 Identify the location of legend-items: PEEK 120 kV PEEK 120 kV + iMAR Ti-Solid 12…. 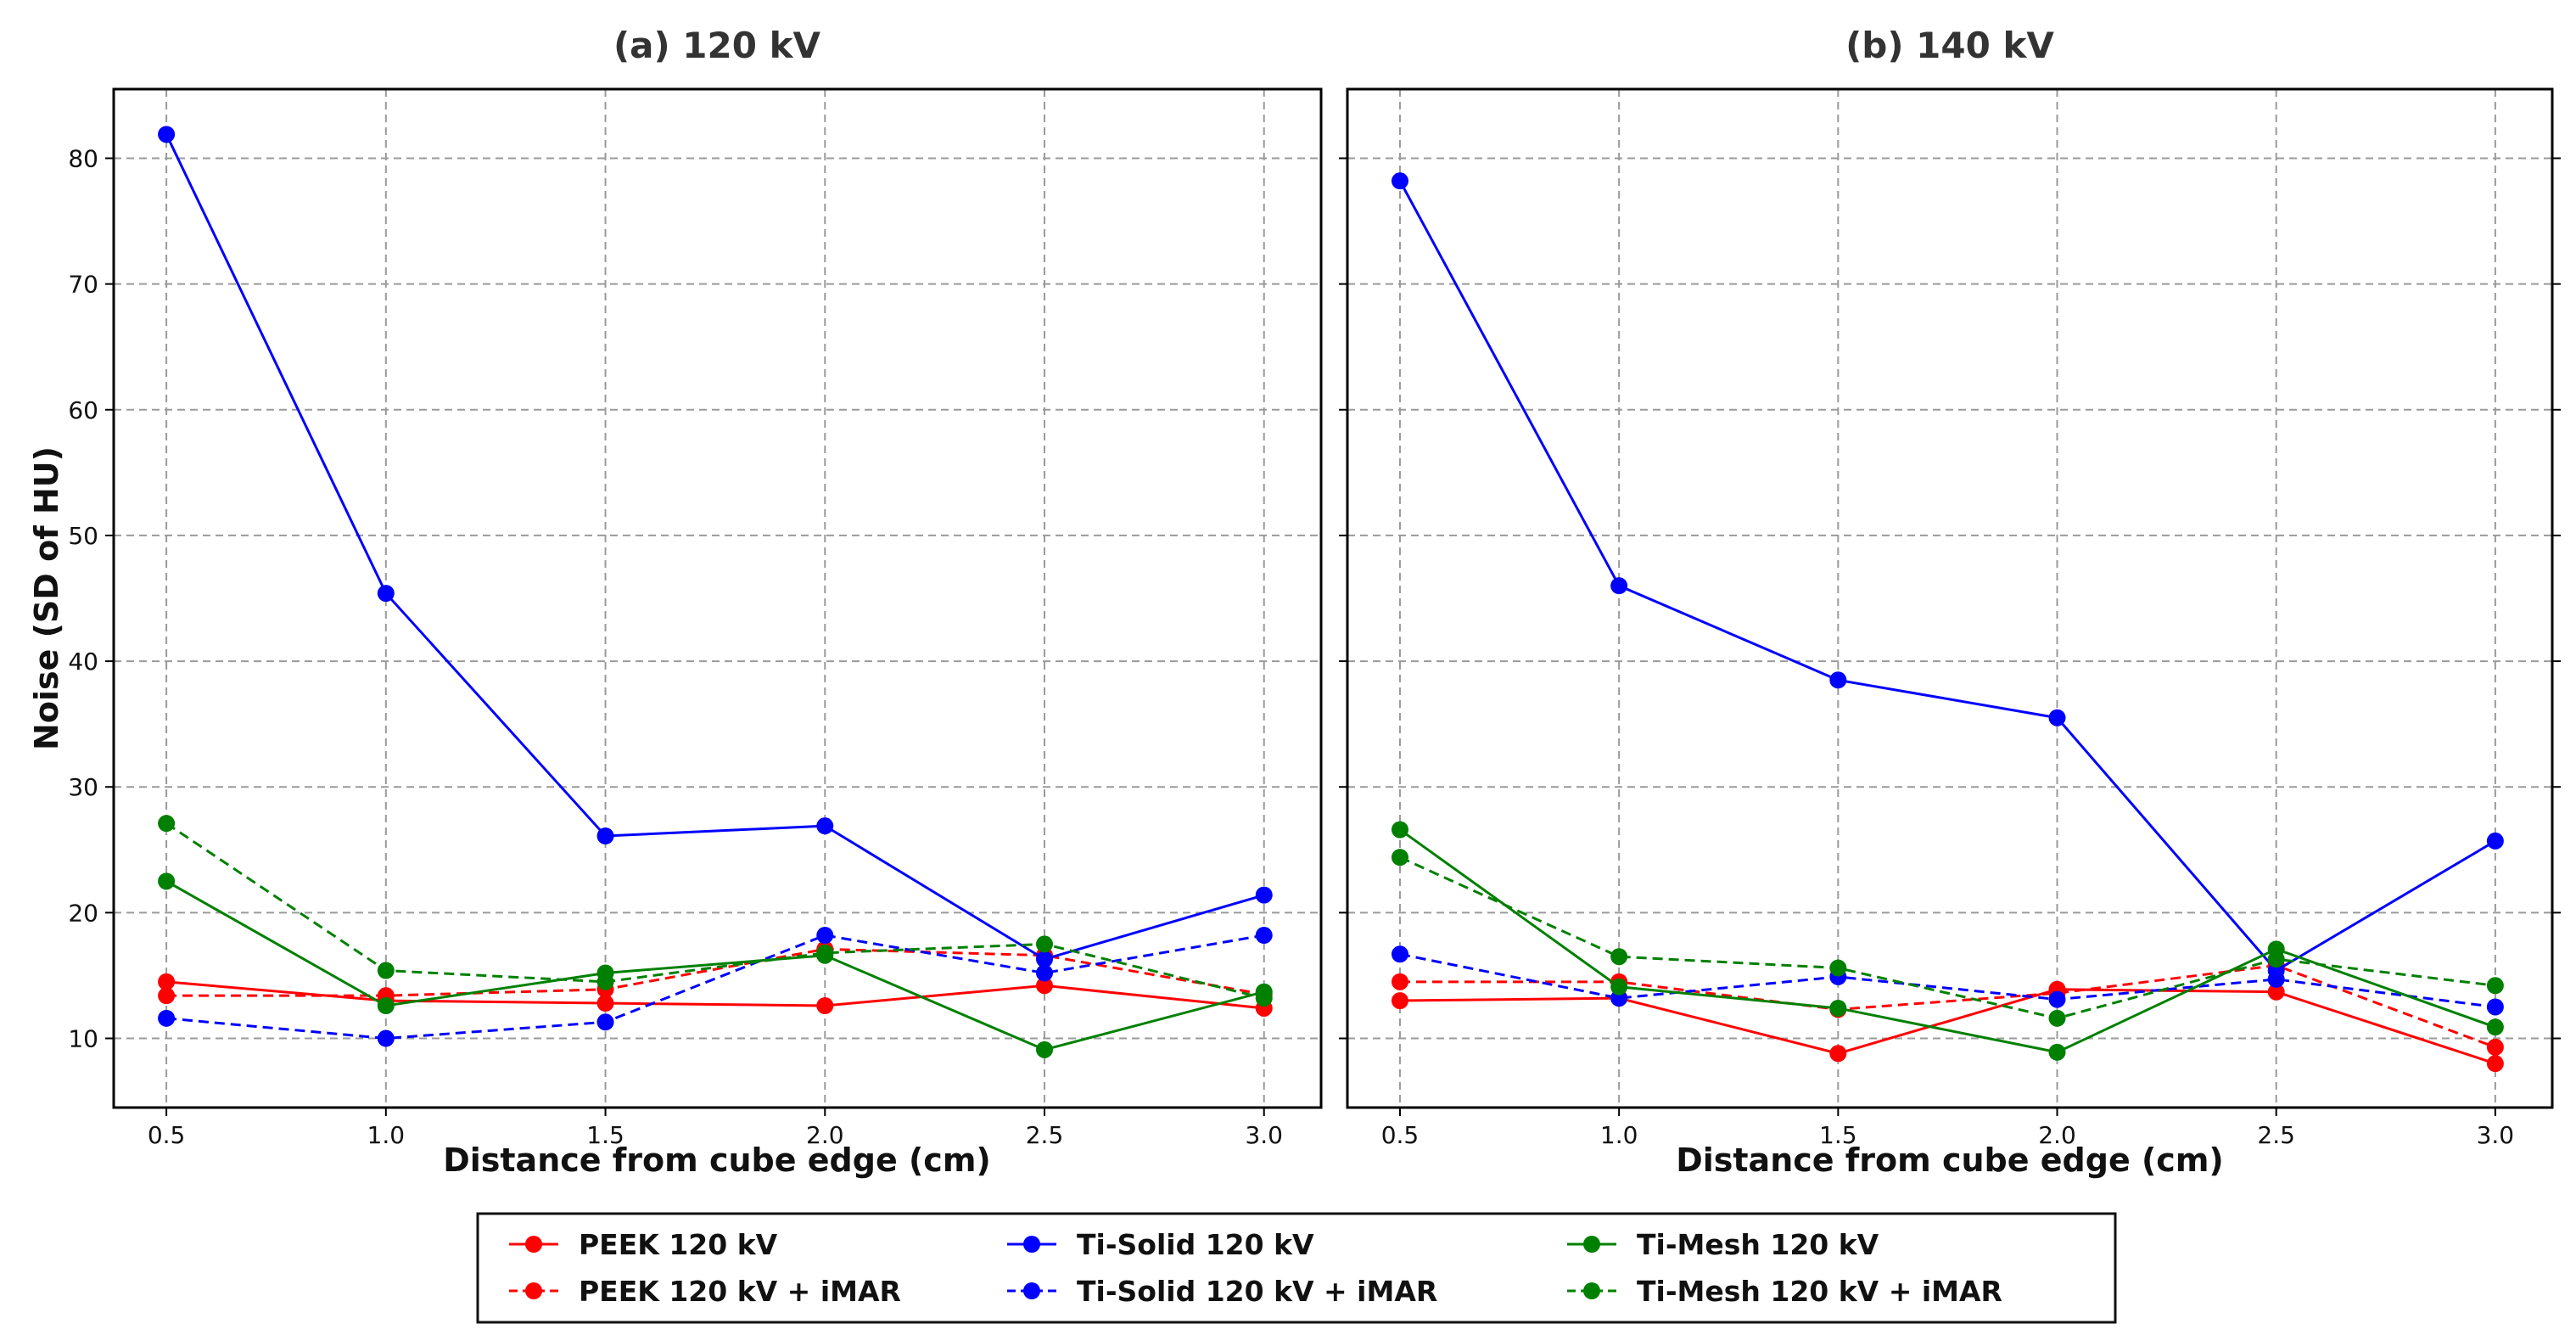
(1256, 1268).